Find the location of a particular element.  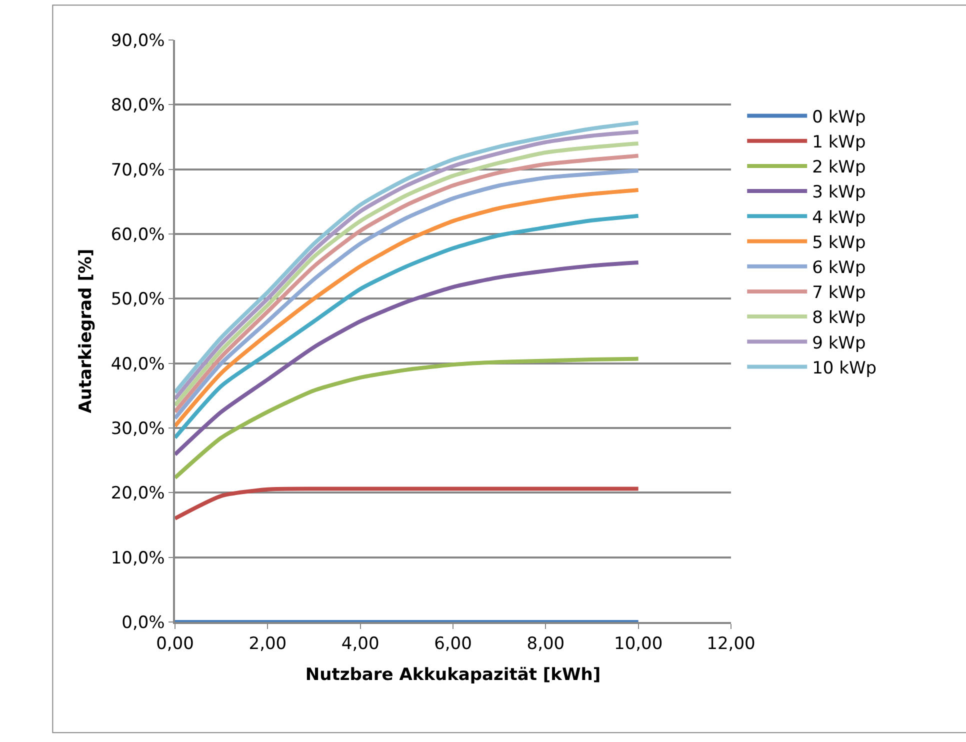

x-tick-label: 6,00 is located at coordinates (453, 644).